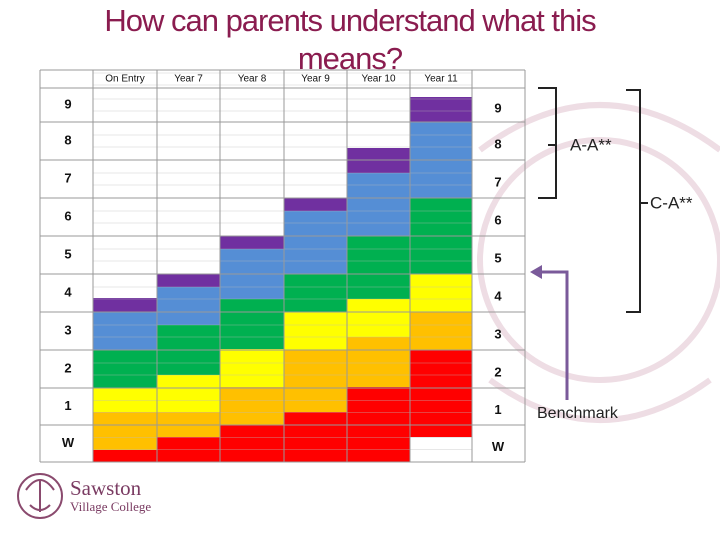  I want to click on bracket-label: A-A**, so click(591, 144).